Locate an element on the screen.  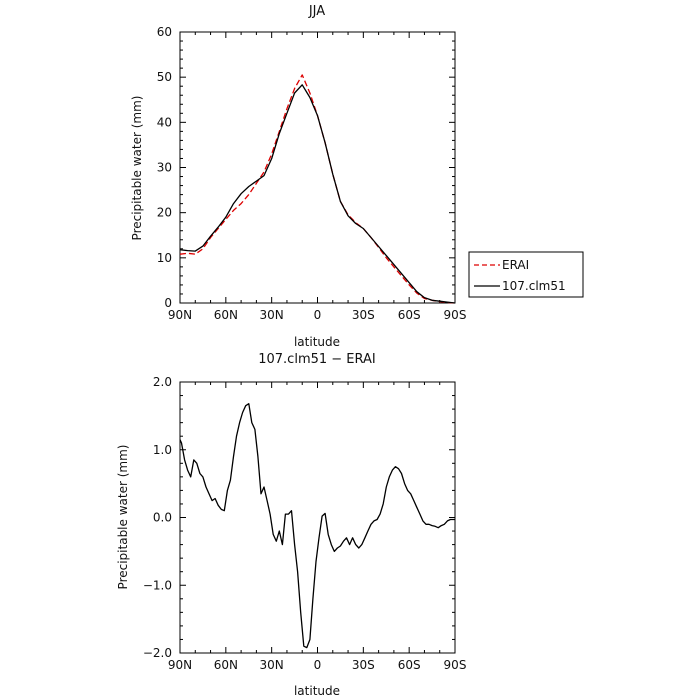
top-y-tick-label: 0 is located at coordinates (168, 303).